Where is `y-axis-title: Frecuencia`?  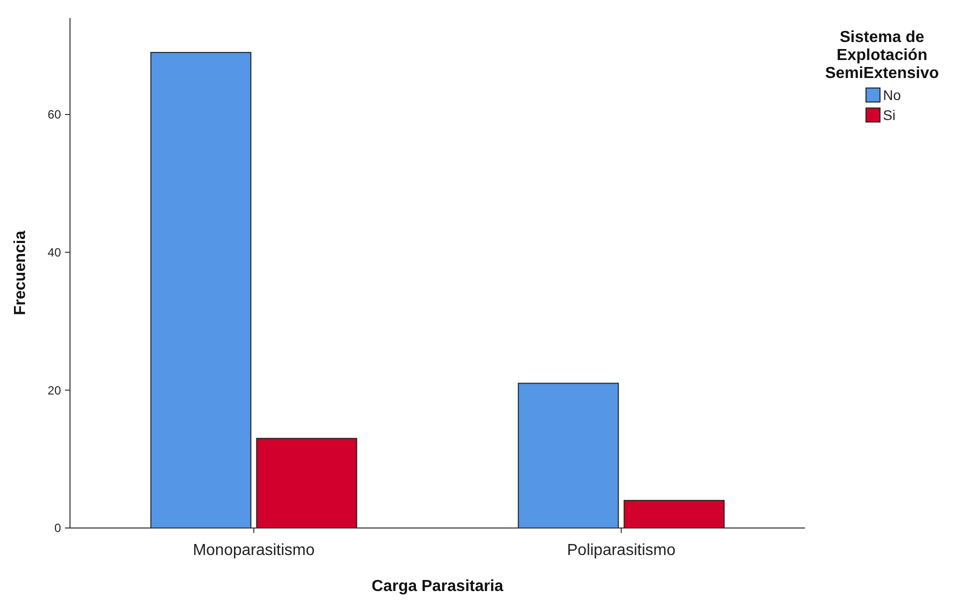 y-axis-title: Frecuencia is located at coordinates (20, 273).